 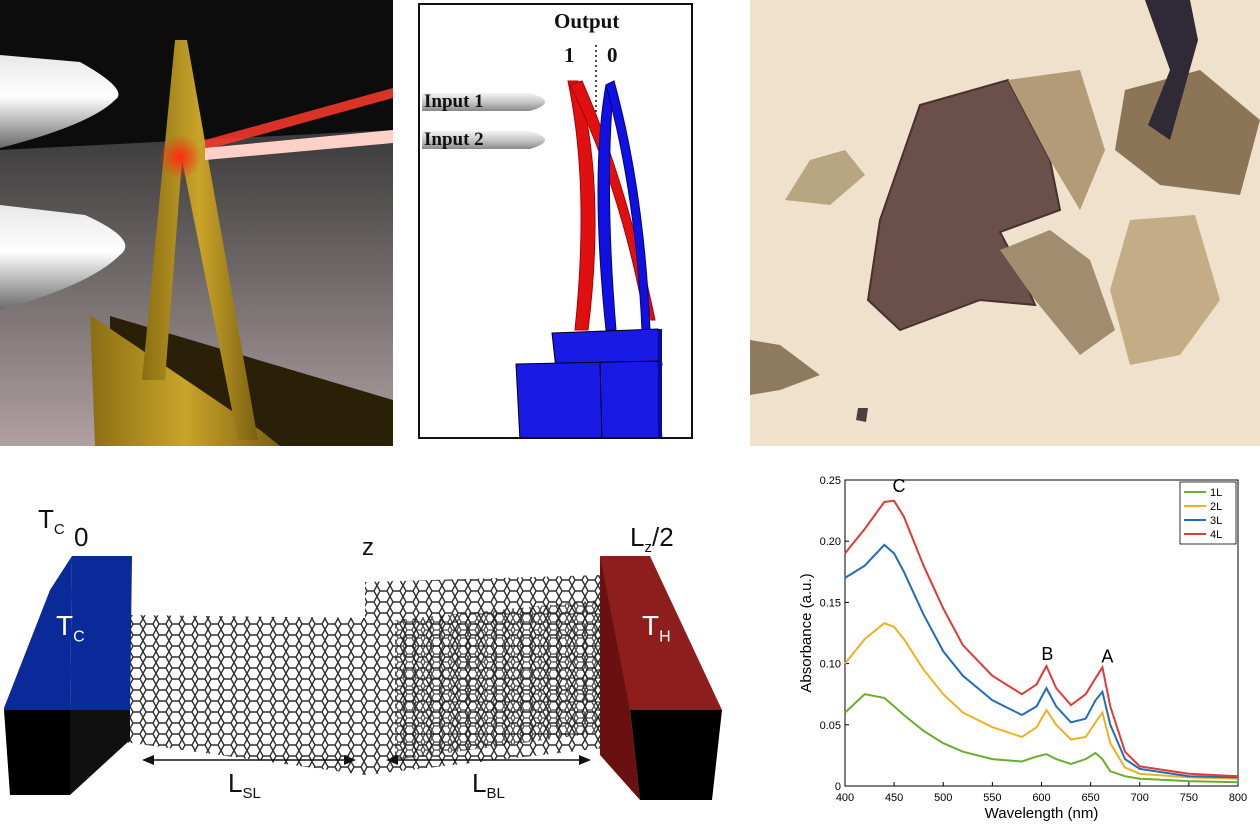 I want to click on x-tick-label: 600, so click(x=1041, y=798).